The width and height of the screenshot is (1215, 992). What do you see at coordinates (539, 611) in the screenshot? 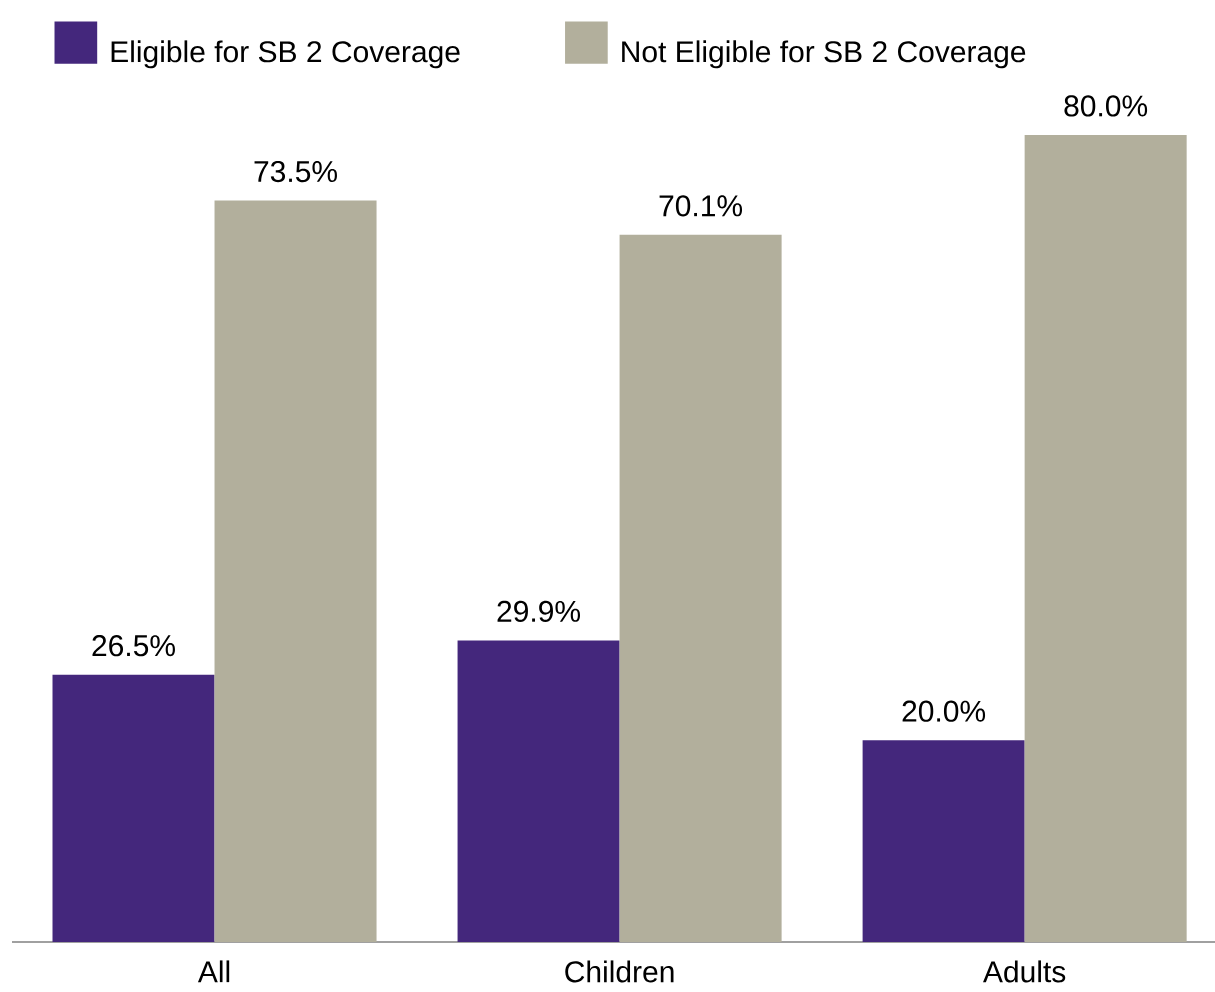
I see `data-label: 29.9%` at bounding box center [539, 611].